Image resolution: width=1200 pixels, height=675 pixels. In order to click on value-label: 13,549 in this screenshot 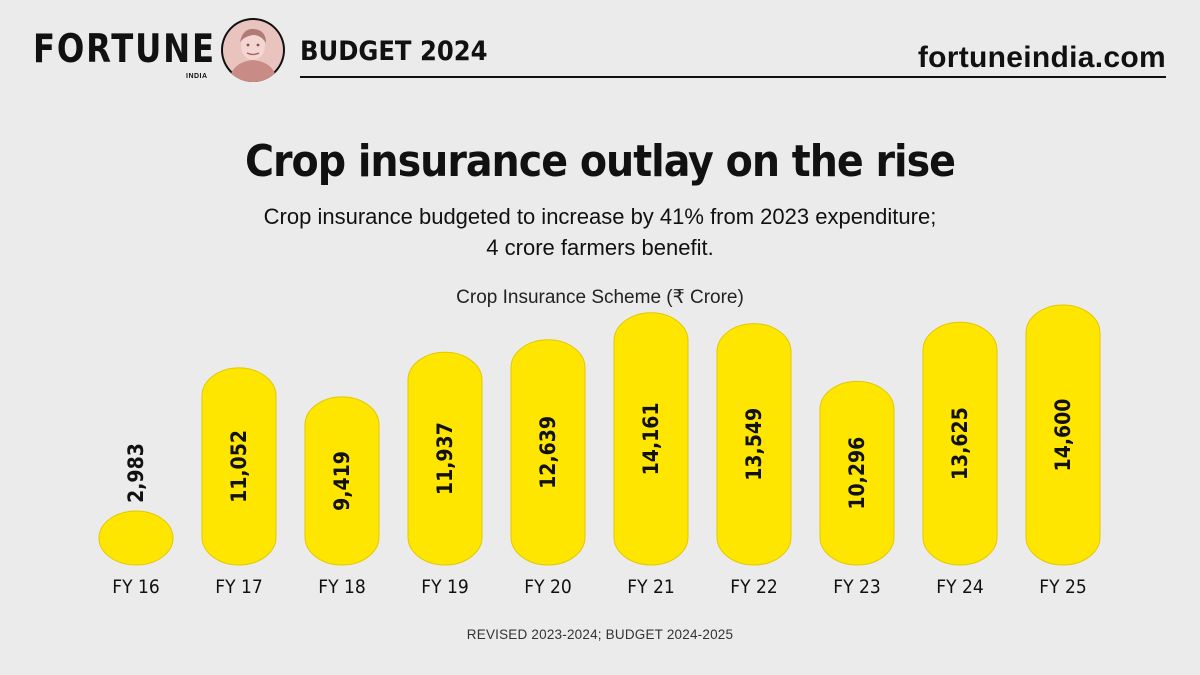, I will do `click(754, 444)`.